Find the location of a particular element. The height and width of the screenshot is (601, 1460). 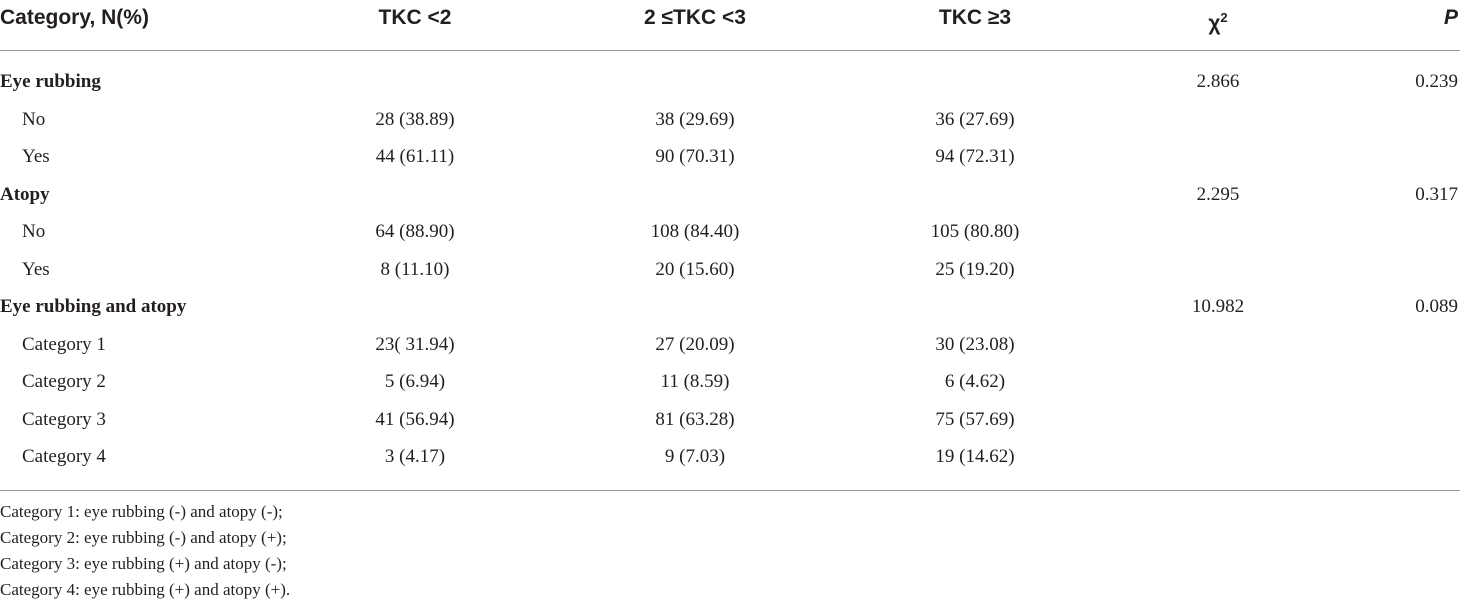

chi2-value: 2.295 is located at coordinates (1218, 194).